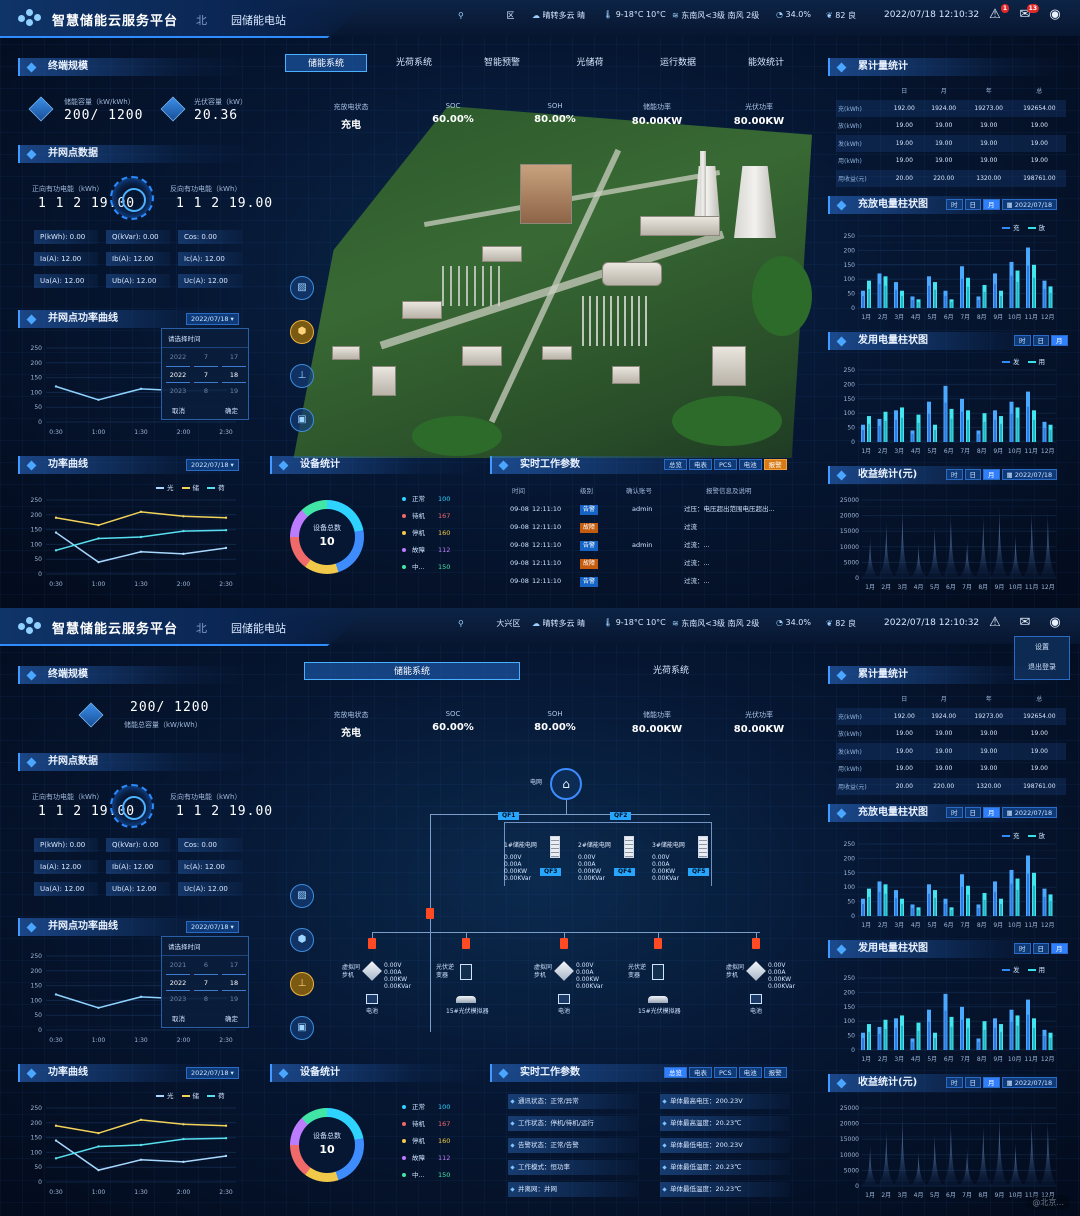  Describe the element at coordinates (206, 965) in the screenshot. I see `picker-option: 6` at that location.